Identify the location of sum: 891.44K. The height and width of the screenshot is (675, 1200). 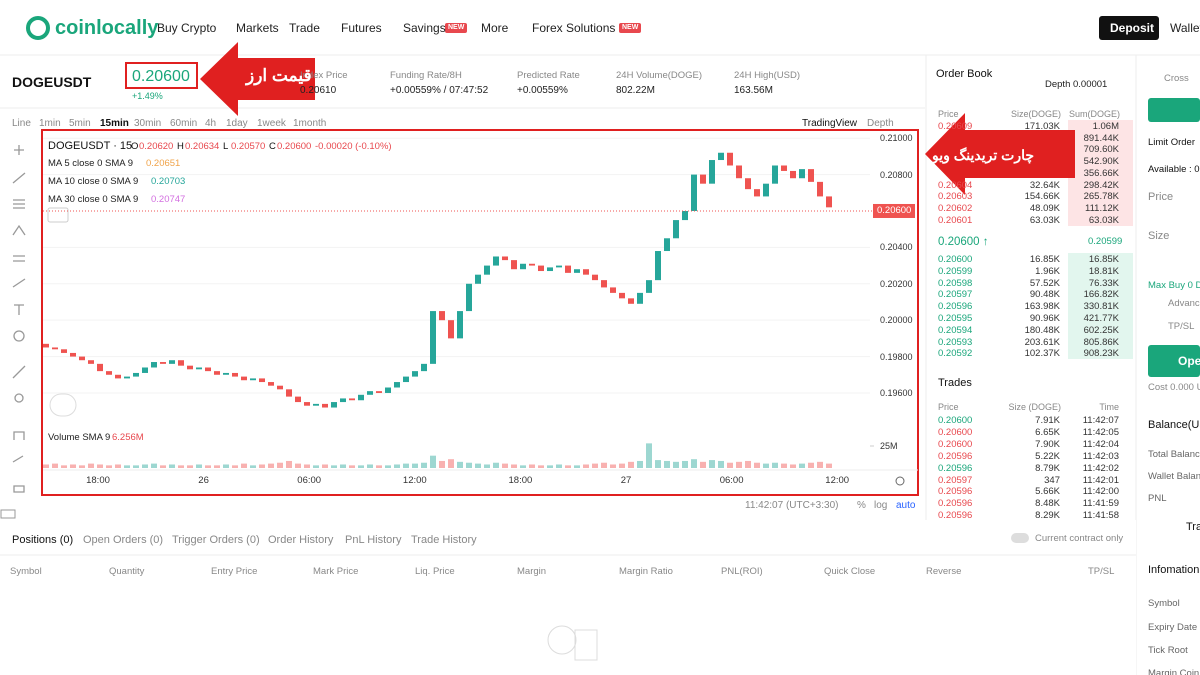
(1101, 138).